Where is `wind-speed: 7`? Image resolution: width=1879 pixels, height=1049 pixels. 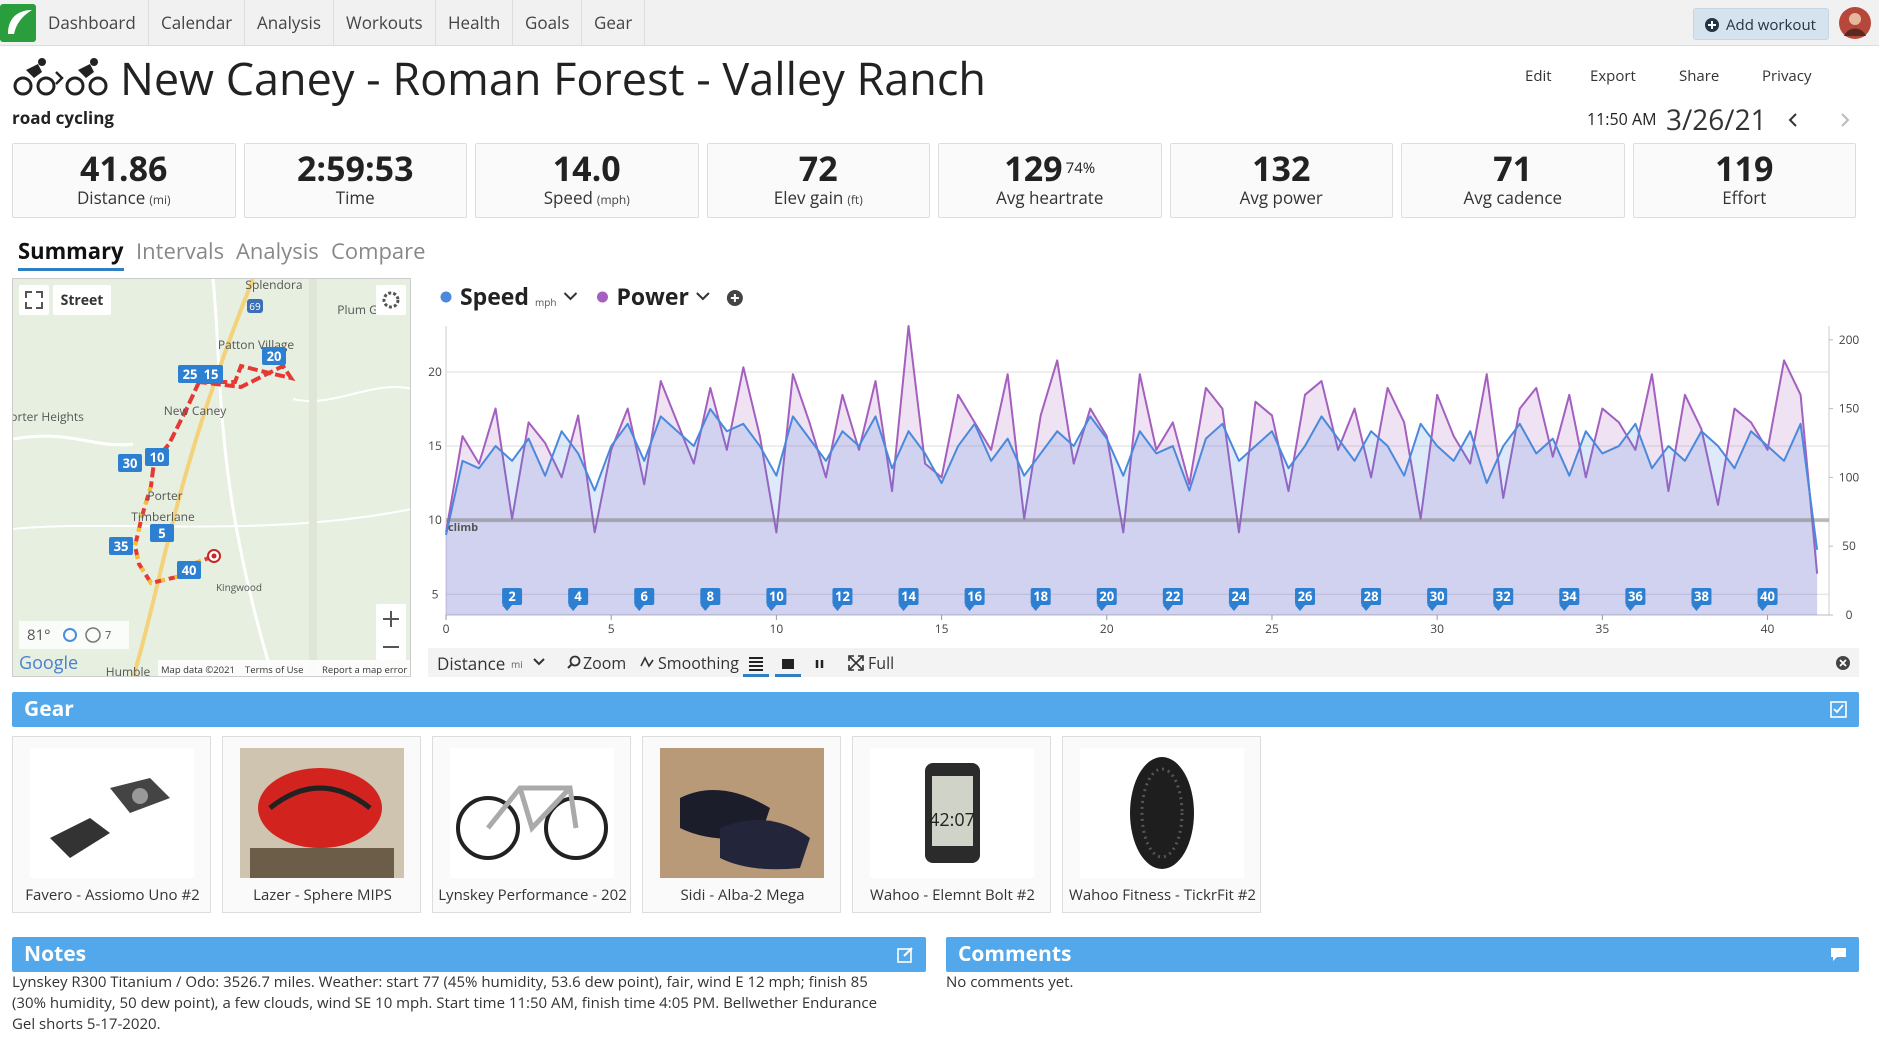 wind-speed: 7 is located at coordinates (108, 635).